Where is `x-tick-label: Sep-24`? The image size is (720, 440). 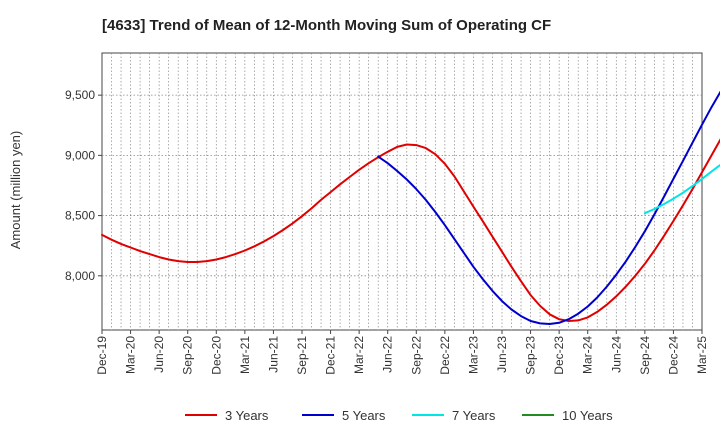
x-tick-label: Sep-24 is located at coordinates (645, 355).